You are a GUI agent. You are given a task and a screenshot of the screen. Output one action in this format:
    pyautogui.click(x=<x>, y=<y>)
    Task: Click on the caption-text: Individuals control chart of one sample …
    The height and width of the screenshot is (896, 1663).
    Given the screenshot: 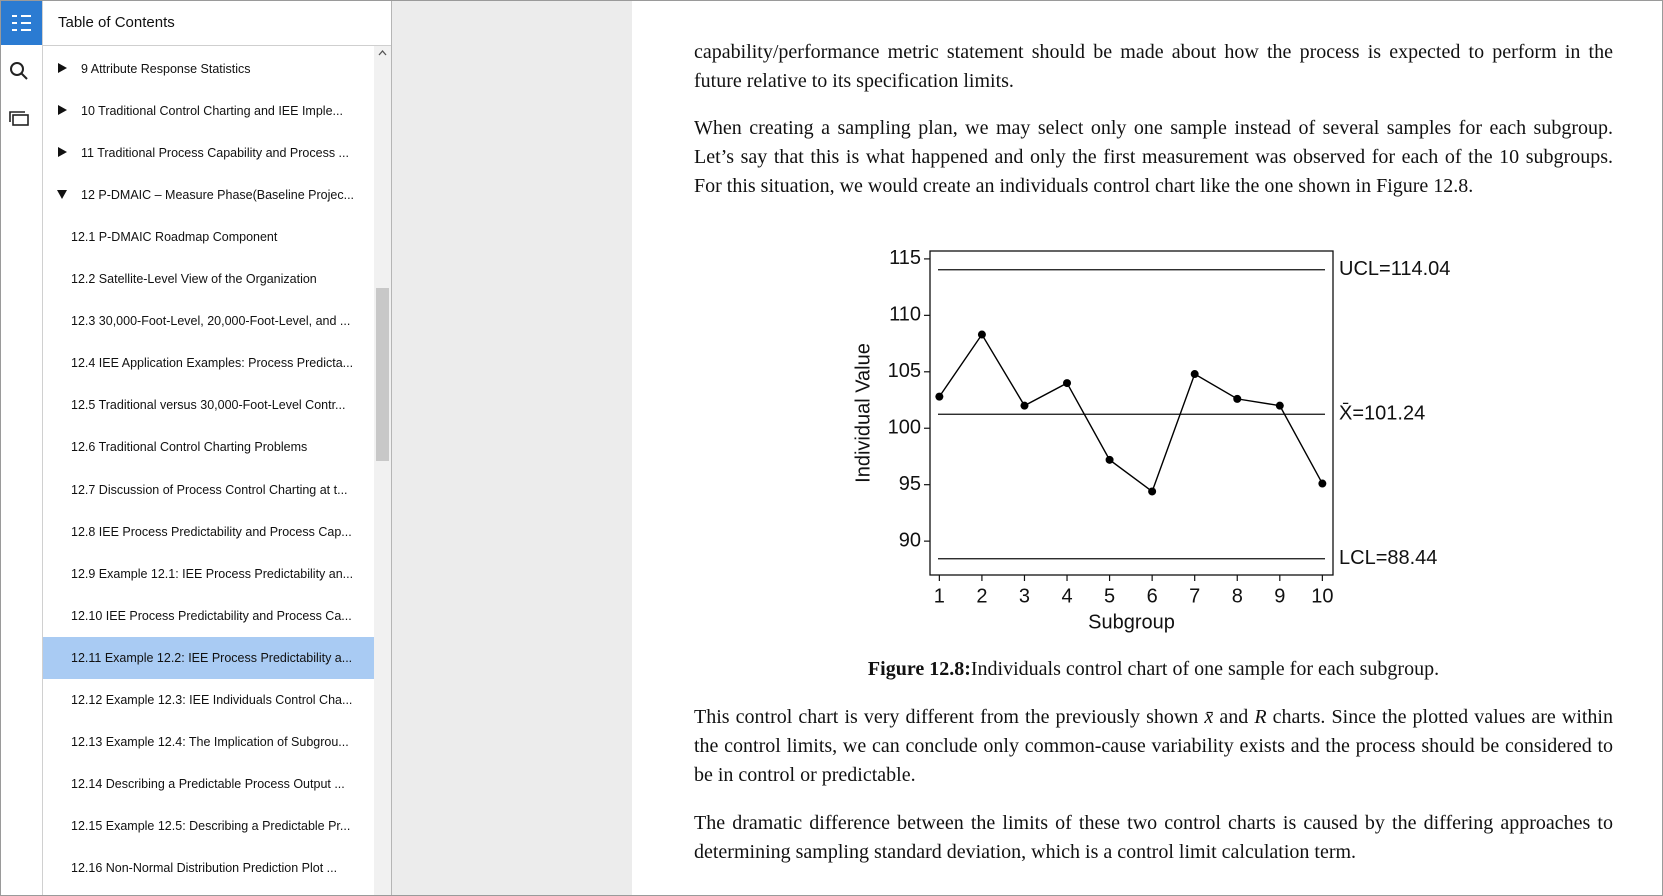 What is the action you would take?
    pyautogui.click(x=1205, y=669)
    